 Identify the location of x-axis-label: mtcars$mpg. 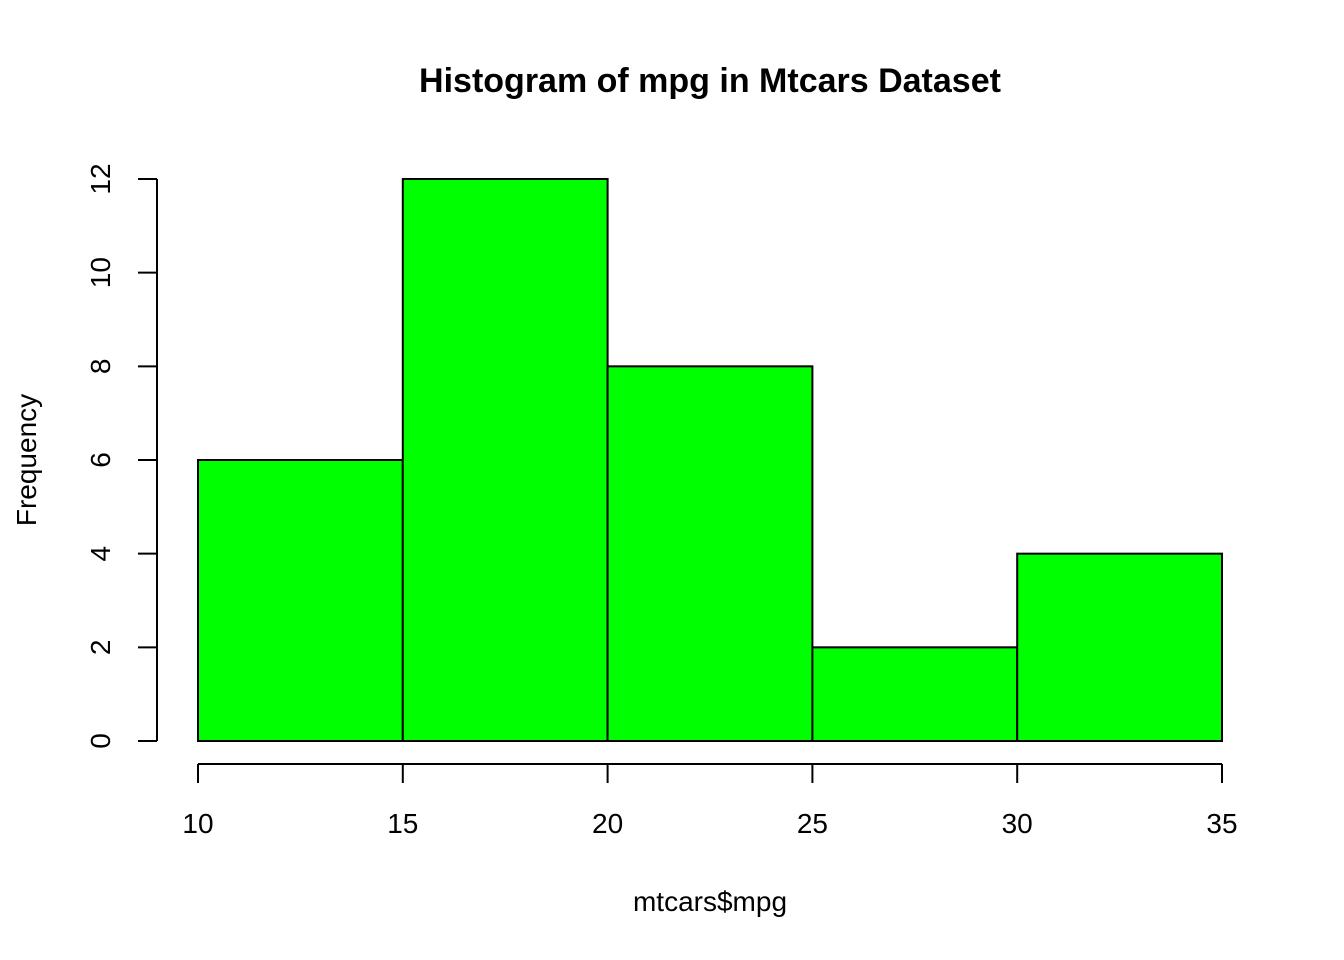
(710, 901).